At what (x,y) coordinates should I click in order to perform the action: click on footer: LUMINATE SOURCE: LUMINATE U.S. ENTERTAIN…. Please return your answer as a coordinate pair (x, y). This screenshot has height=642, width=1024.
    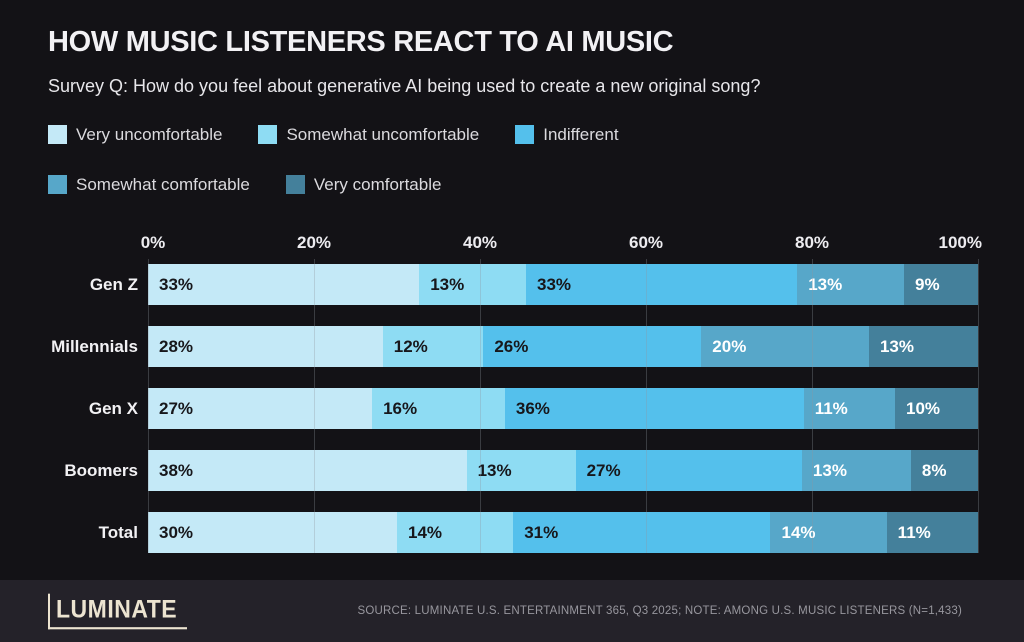
    Looking at the image, I should click on (512, 611).